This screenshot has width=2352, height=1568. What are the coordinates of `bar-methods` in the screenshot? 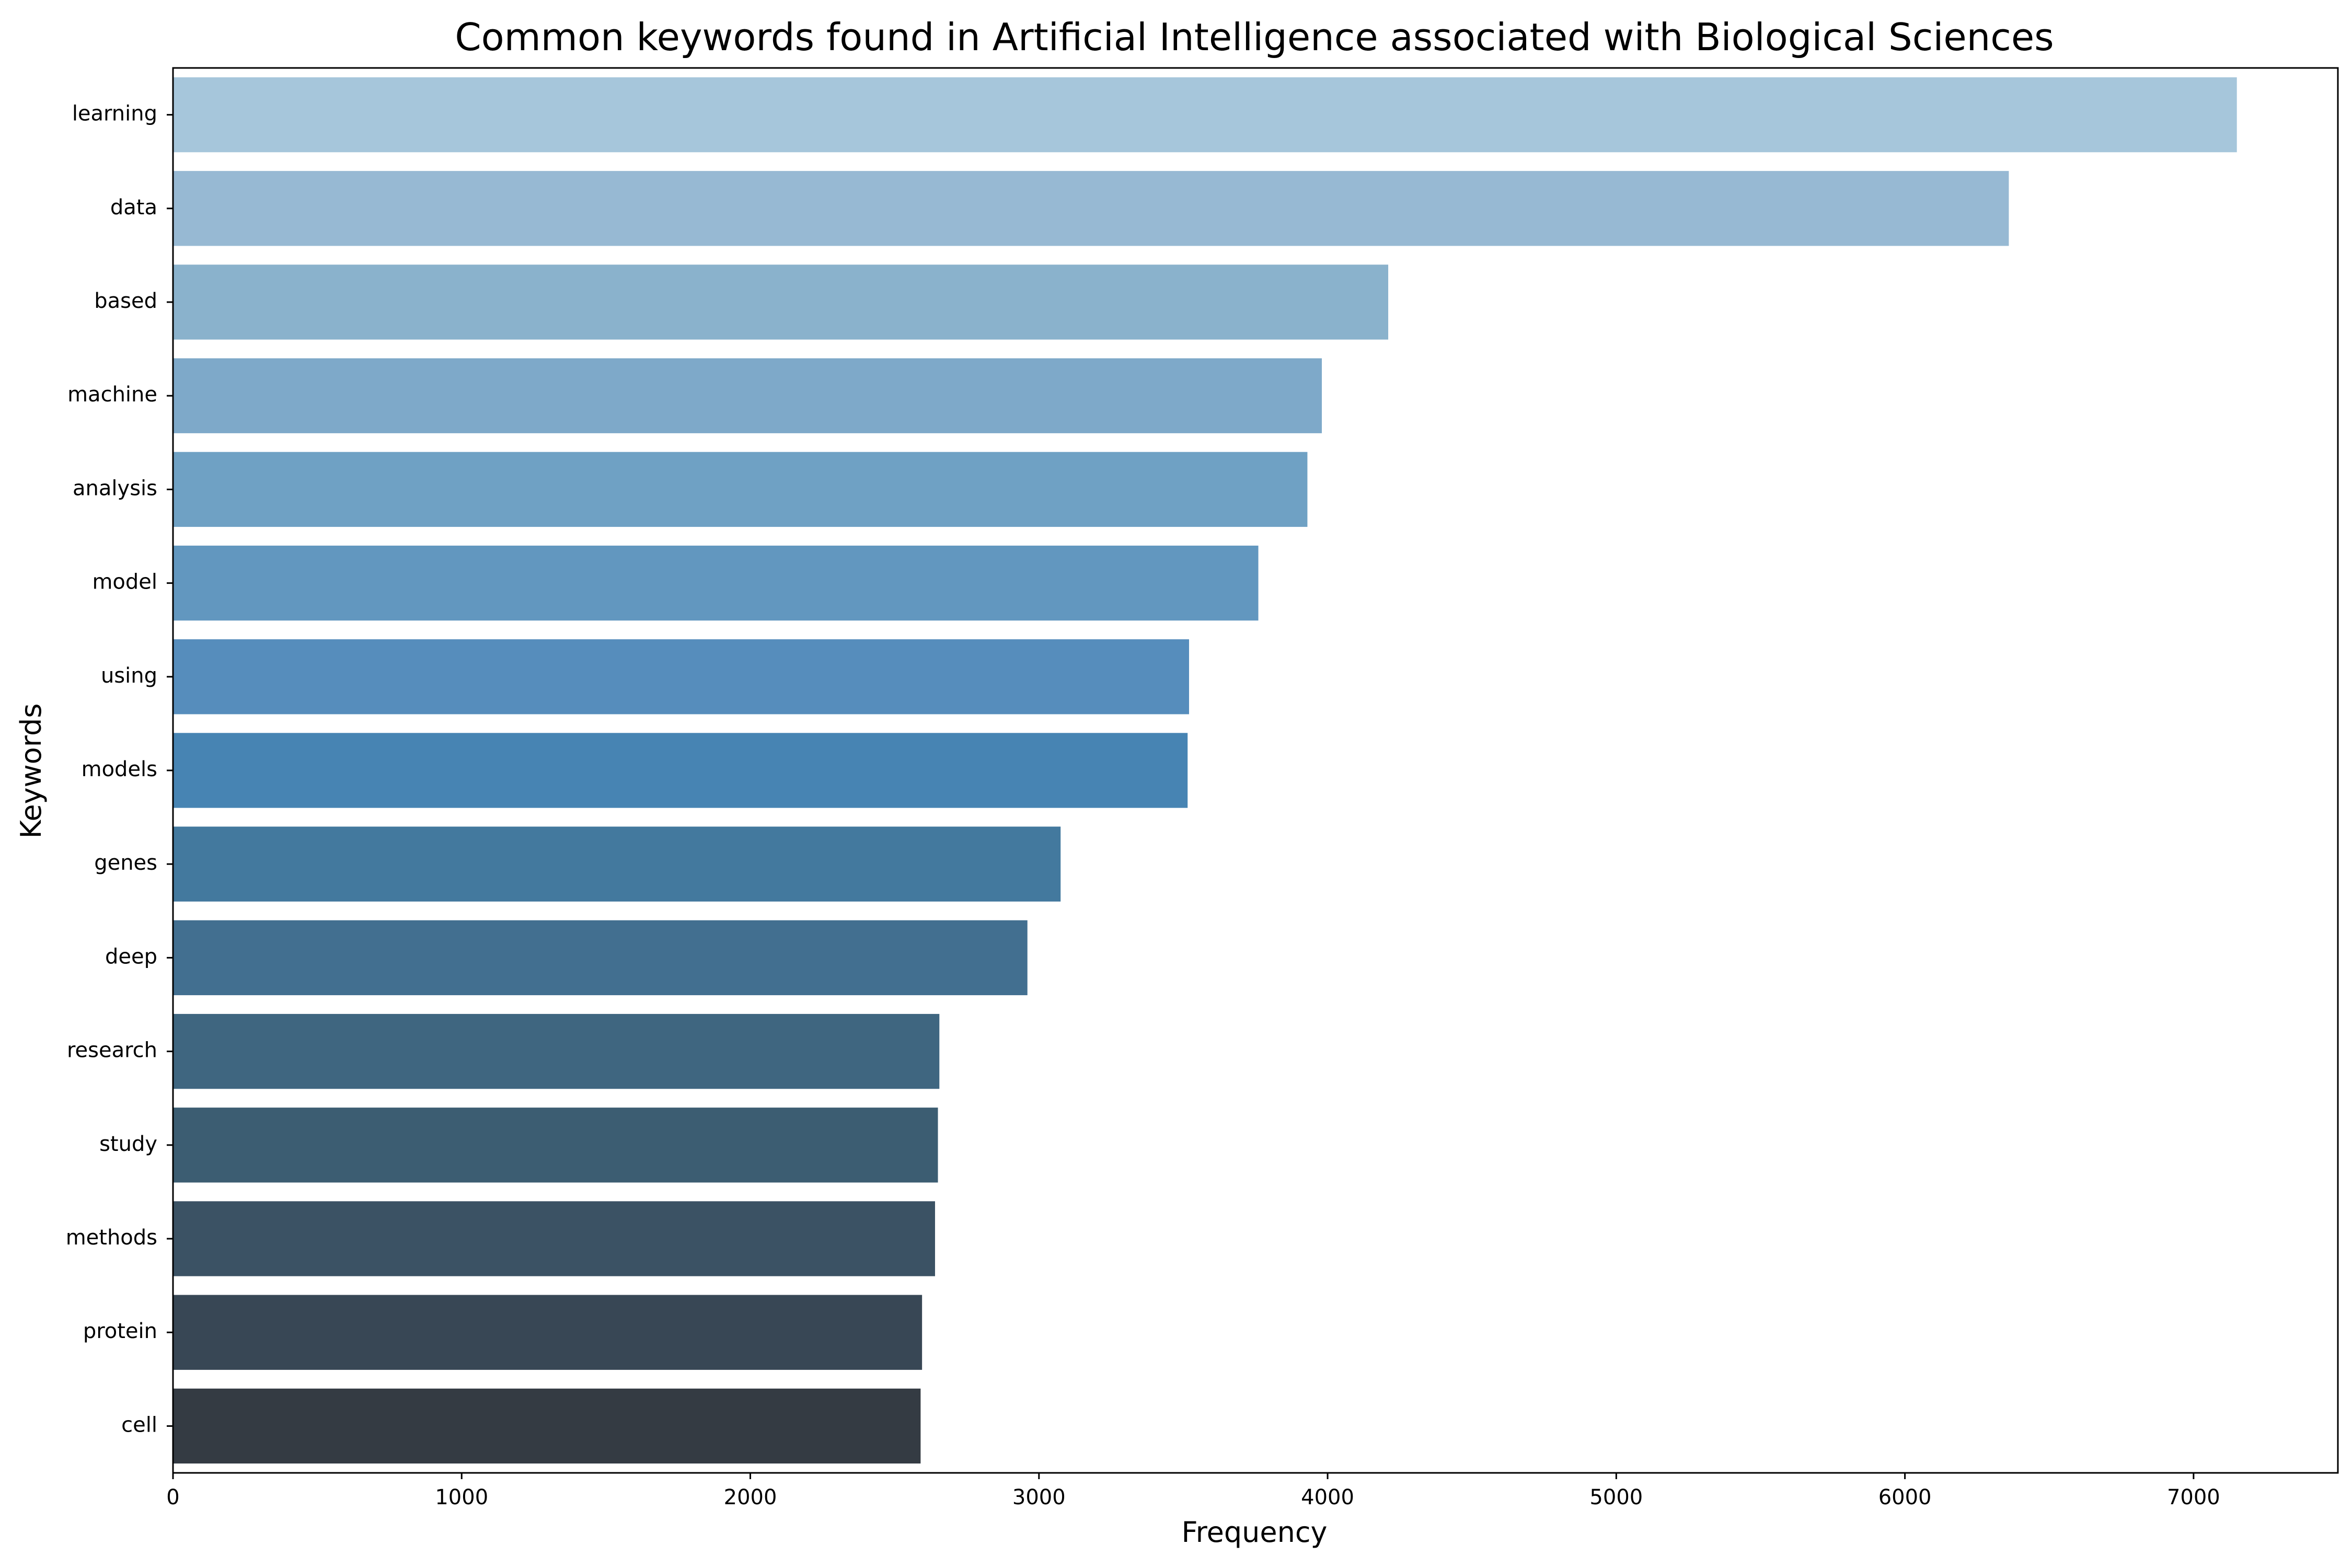 It's located at (554, 1238).